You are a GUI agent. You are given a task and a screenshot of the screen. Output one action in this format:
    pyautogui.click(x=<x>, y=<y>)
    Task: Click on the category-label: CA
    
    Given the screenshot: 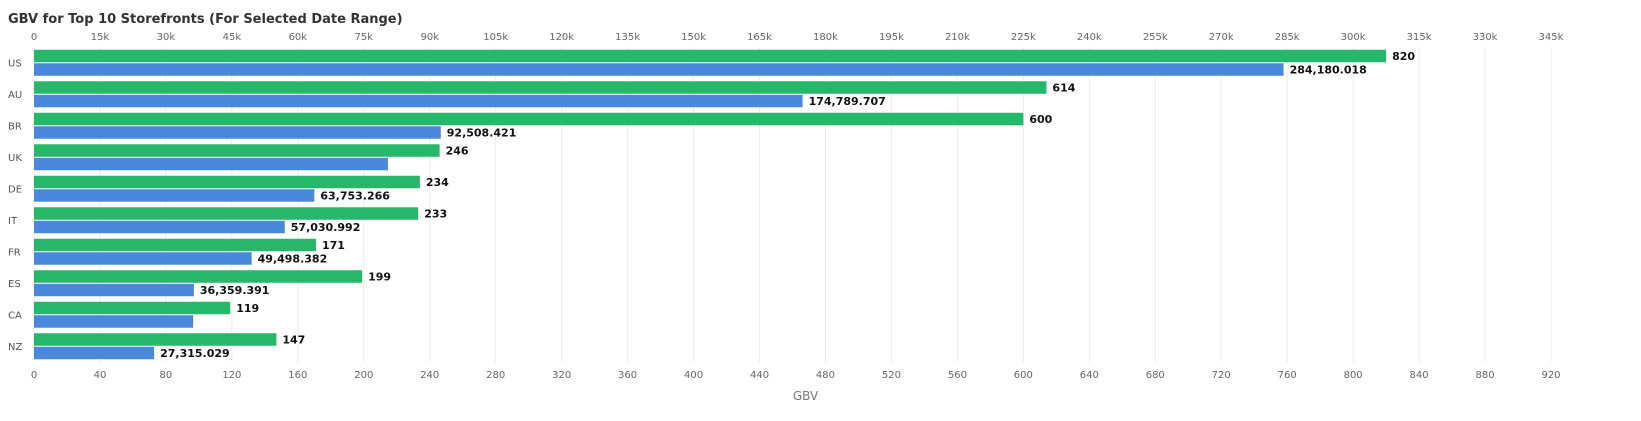 What is the action you would take?
    pyautogui.click(x=15, y=315)
    